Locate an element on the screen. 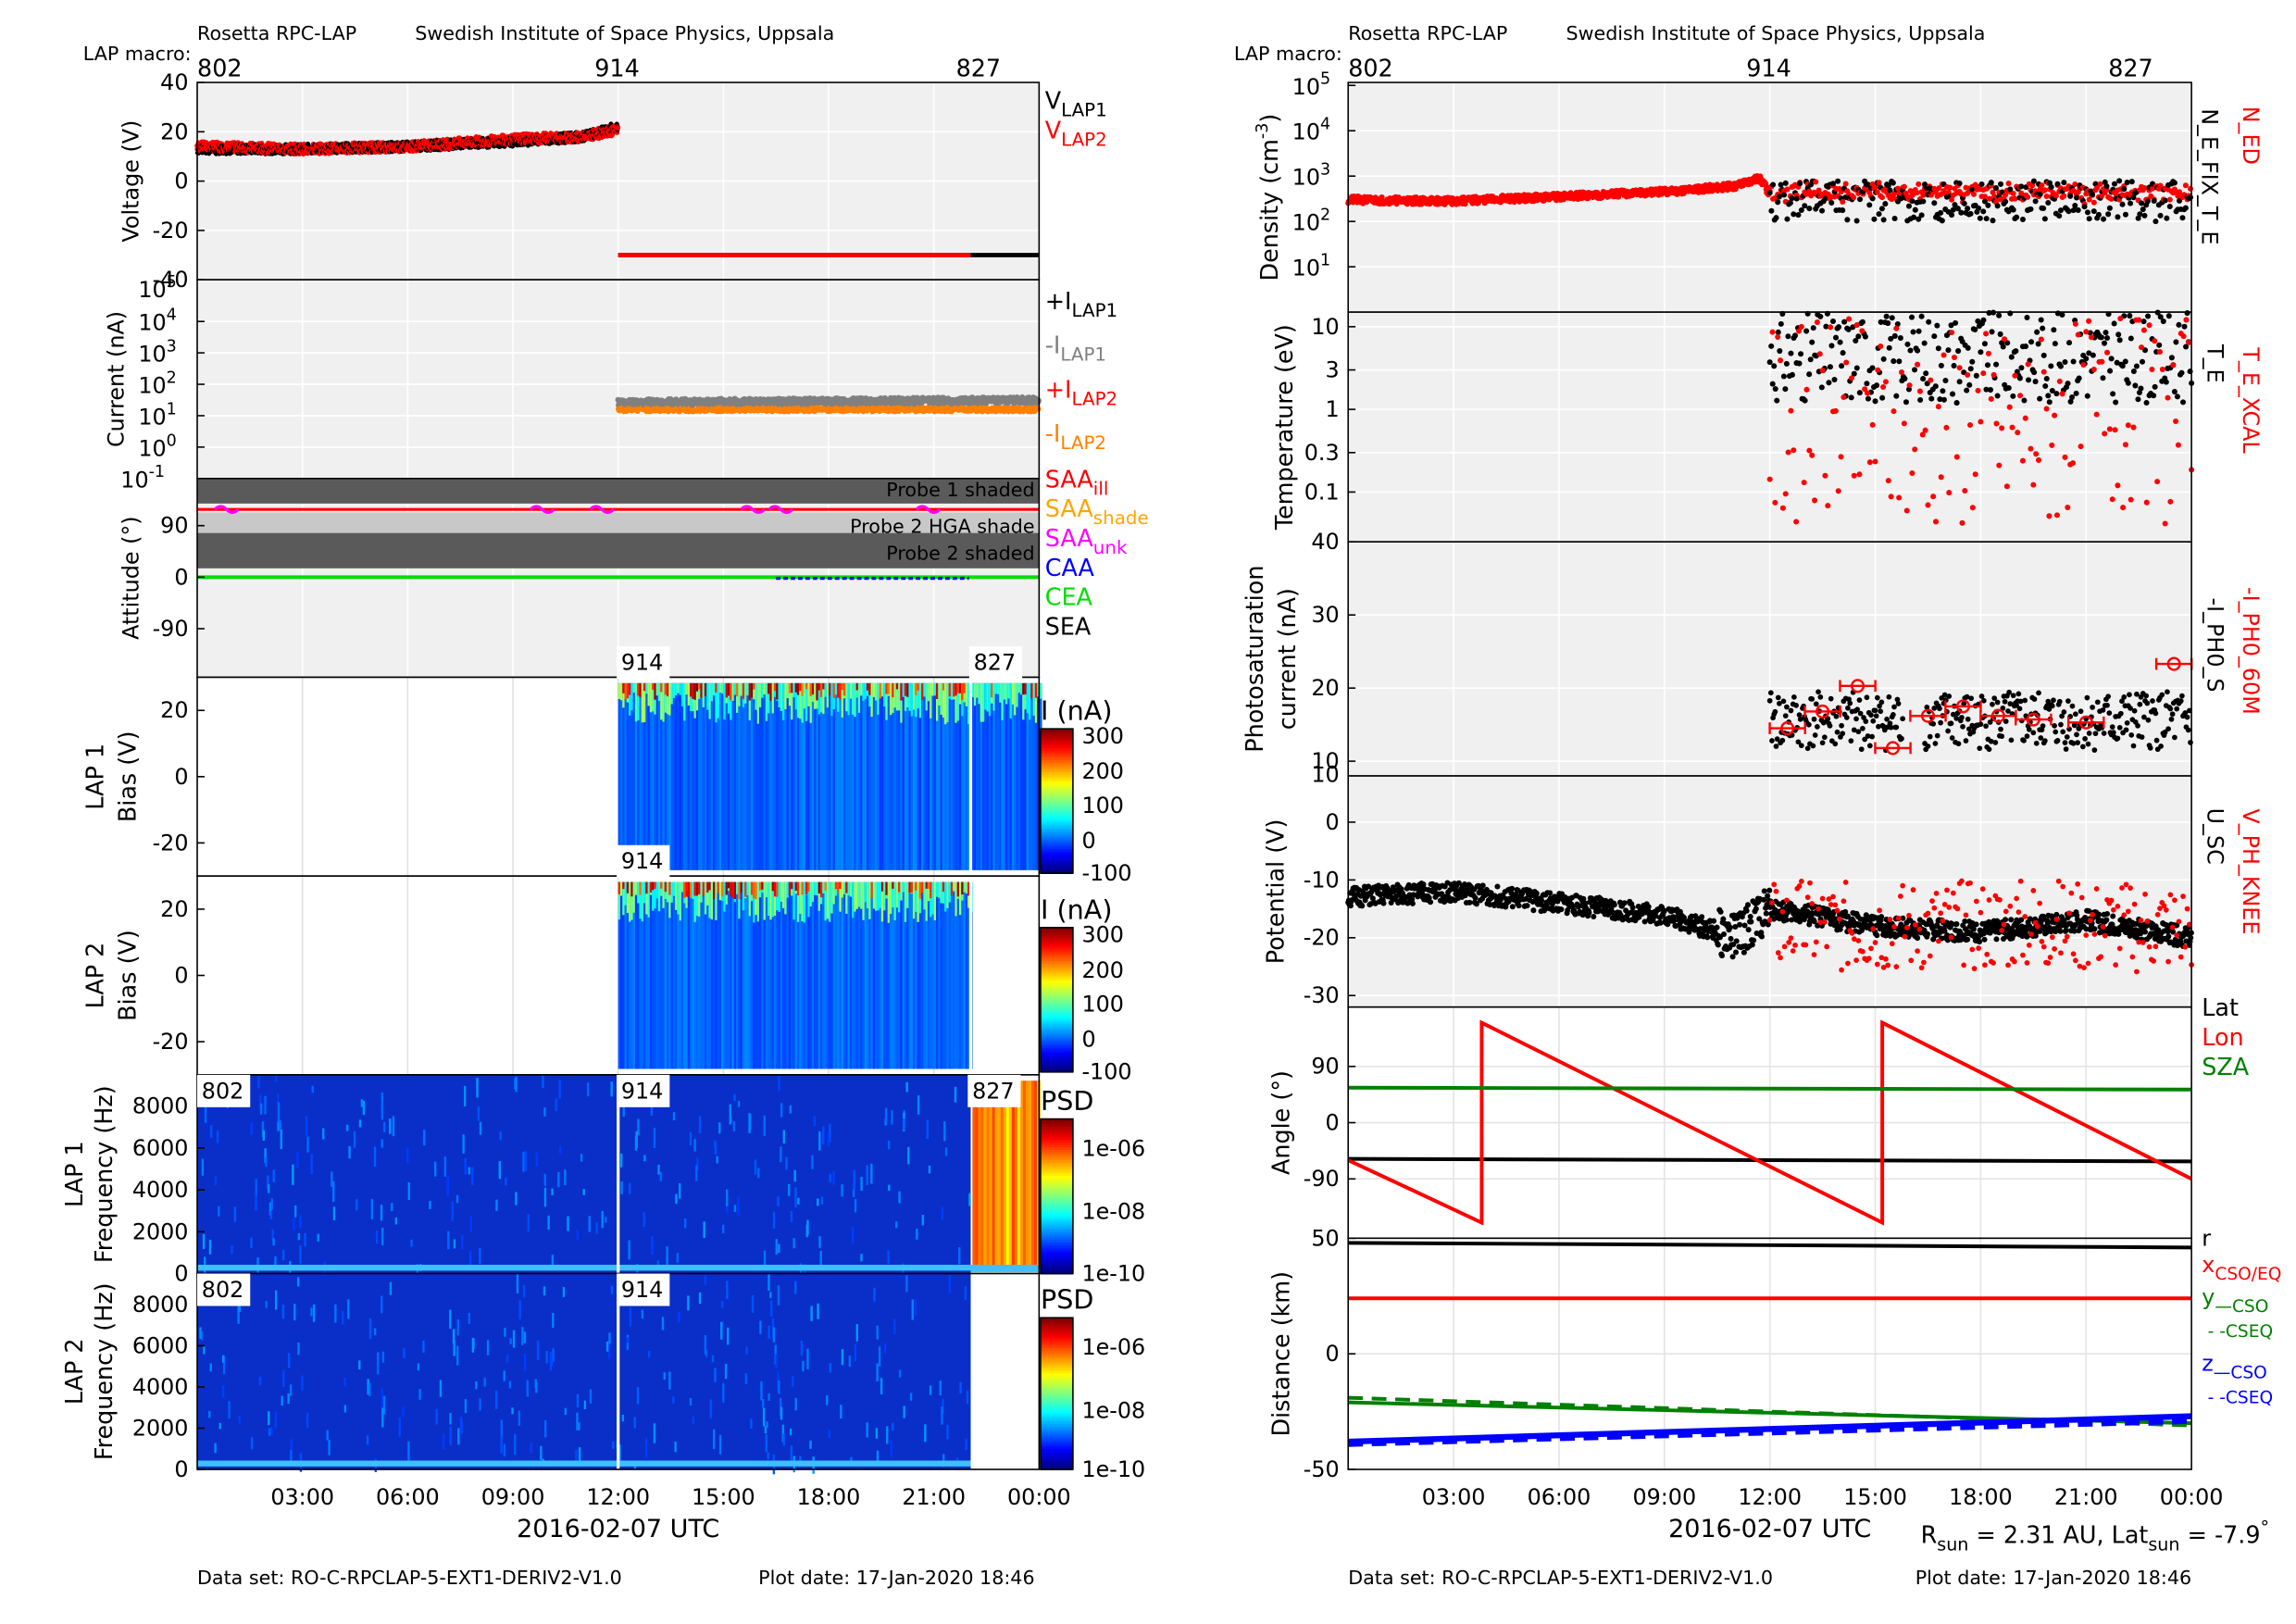  macro-id: 827 is located at coordinates (979, 68).